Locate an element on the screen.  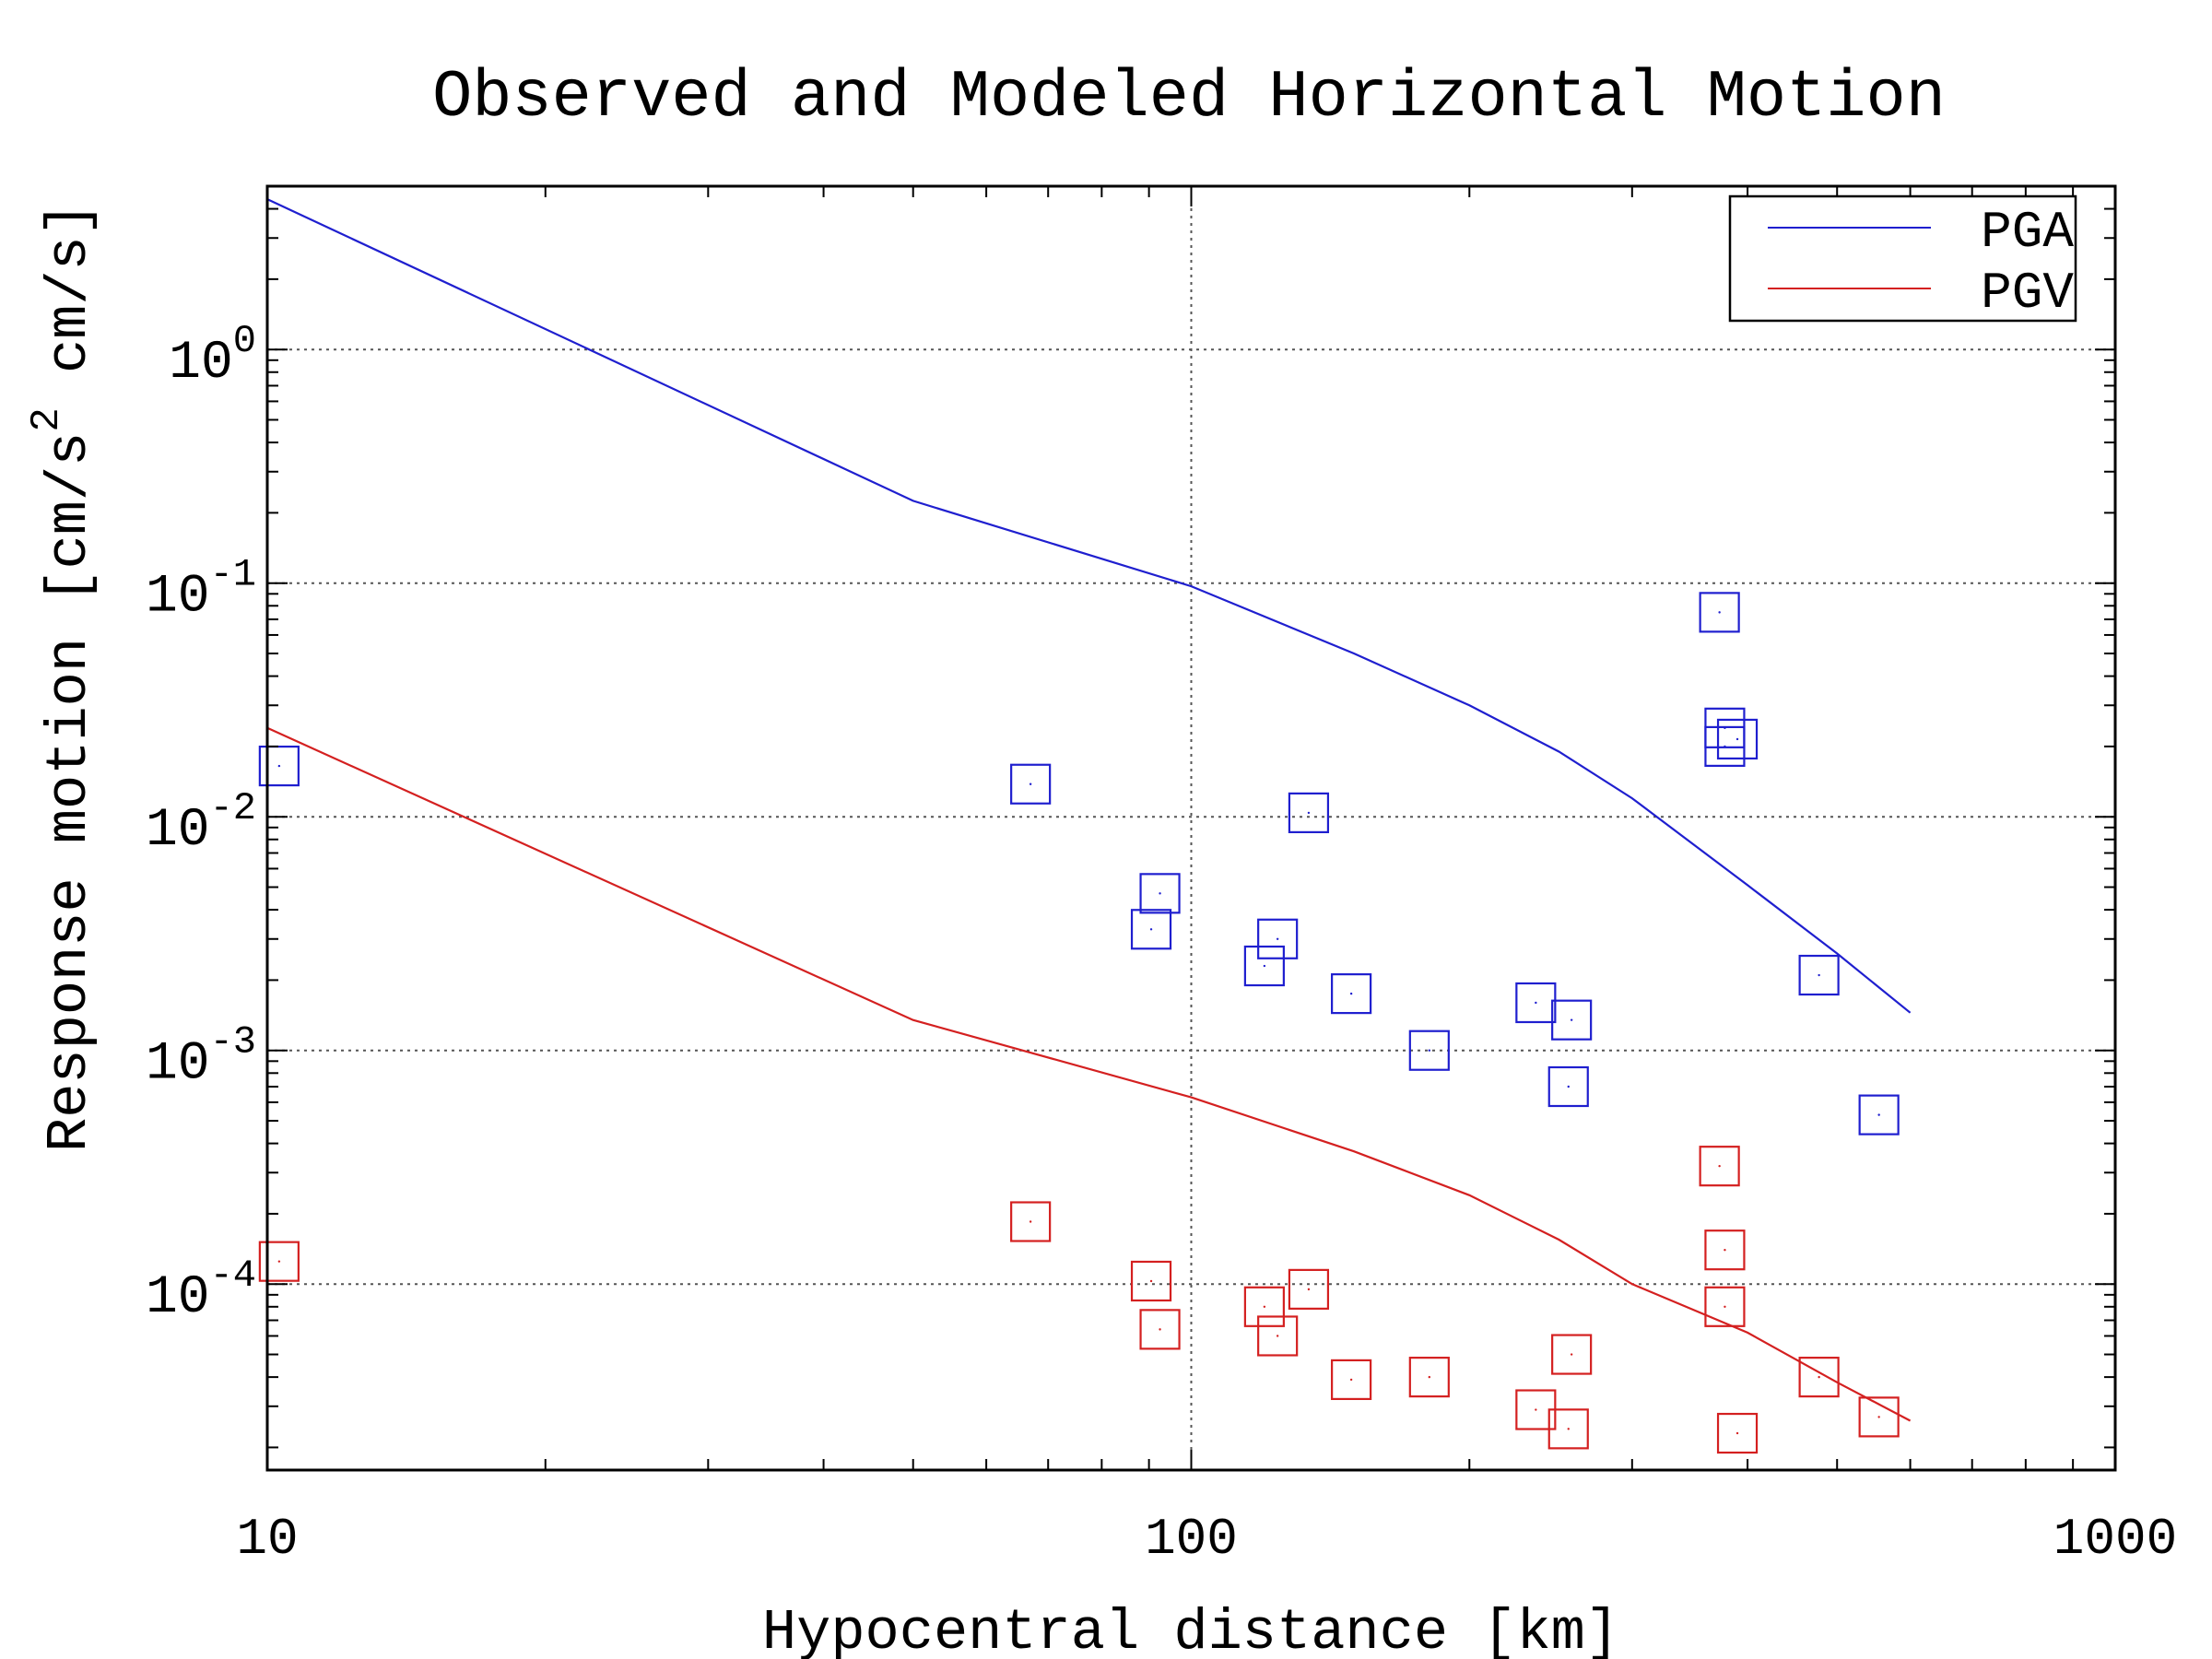
y-axis-label: Response motion [cm/s2 cm/s] is located at coordinates (63, 677).